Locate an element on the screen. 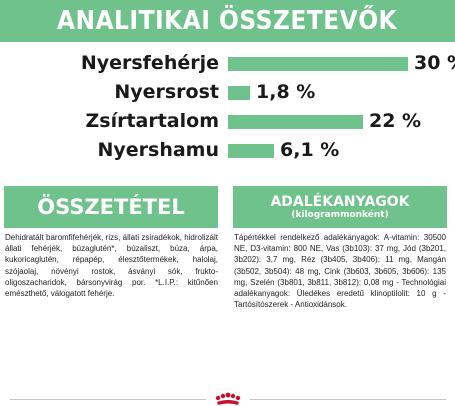 The width and height of the screenshot is (455, 406). row-label-ash: Nyershamu is located at coordinates (158, 150).